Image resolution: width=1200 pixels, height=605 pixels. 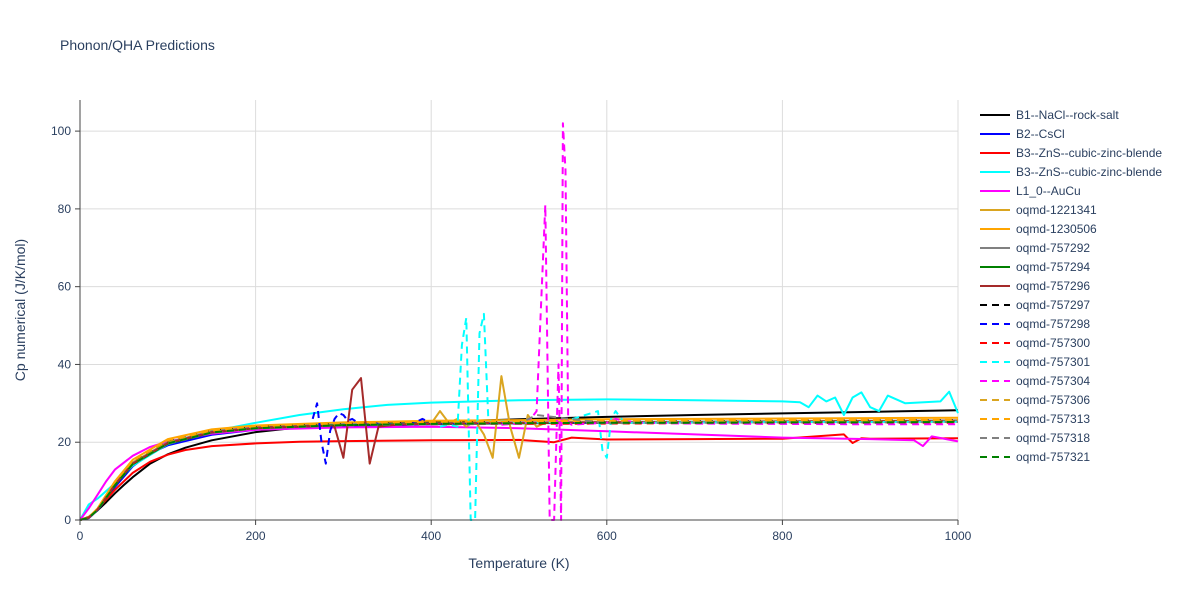 I want to click on x-axis-title: Temperature (K), so click(x=518, y=563).